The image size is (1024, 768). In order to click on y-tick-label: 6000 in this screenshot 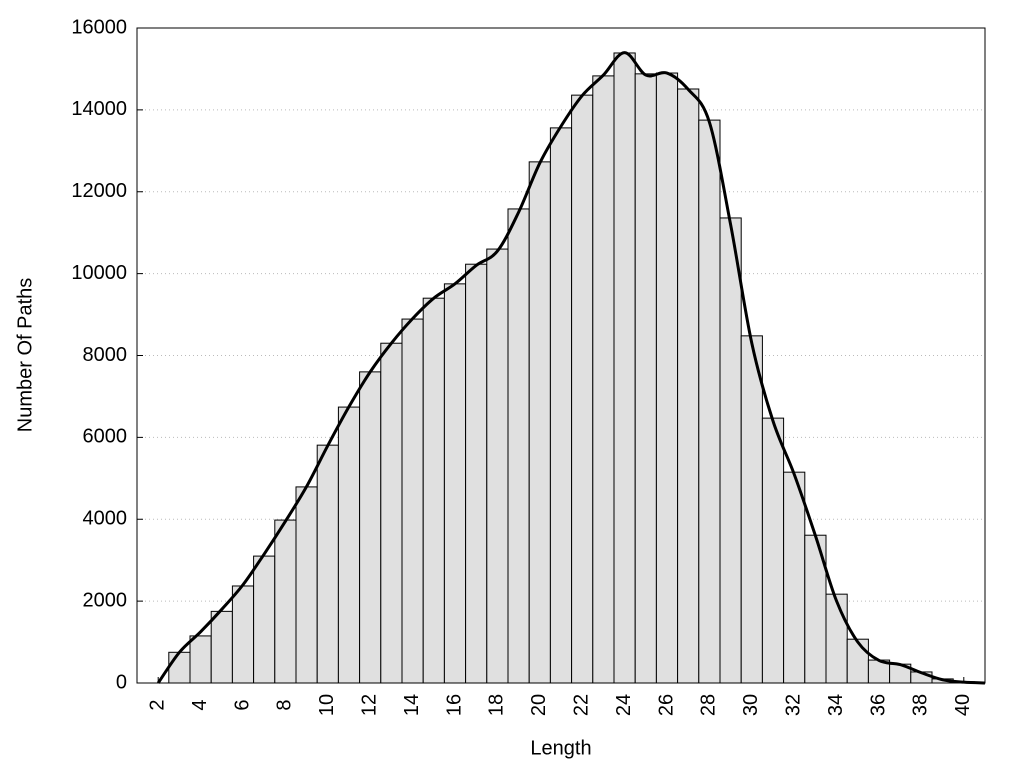, I will do `click(105, 437)`.